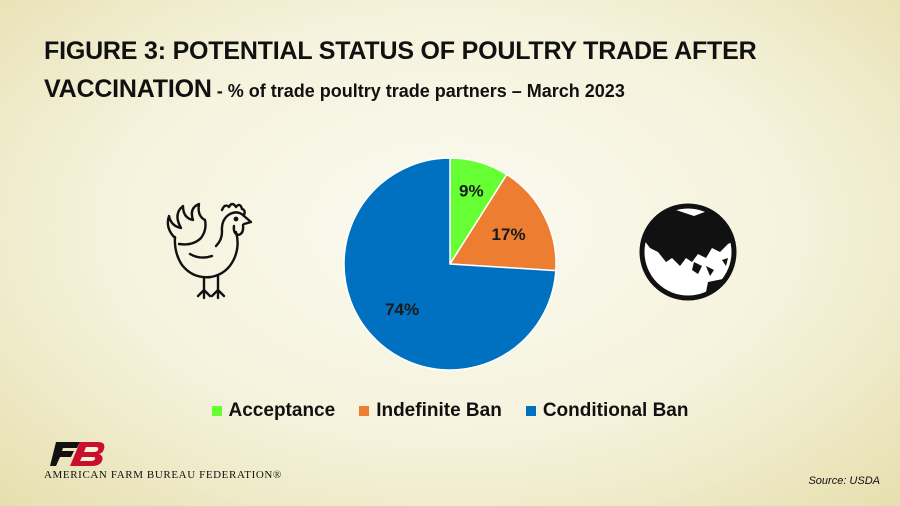 The image size is (900, 506). What do you see at coordinates (844, 481) in the screenshot?
I see `source-note: Source: USDA` at bounding box center [844, 481].